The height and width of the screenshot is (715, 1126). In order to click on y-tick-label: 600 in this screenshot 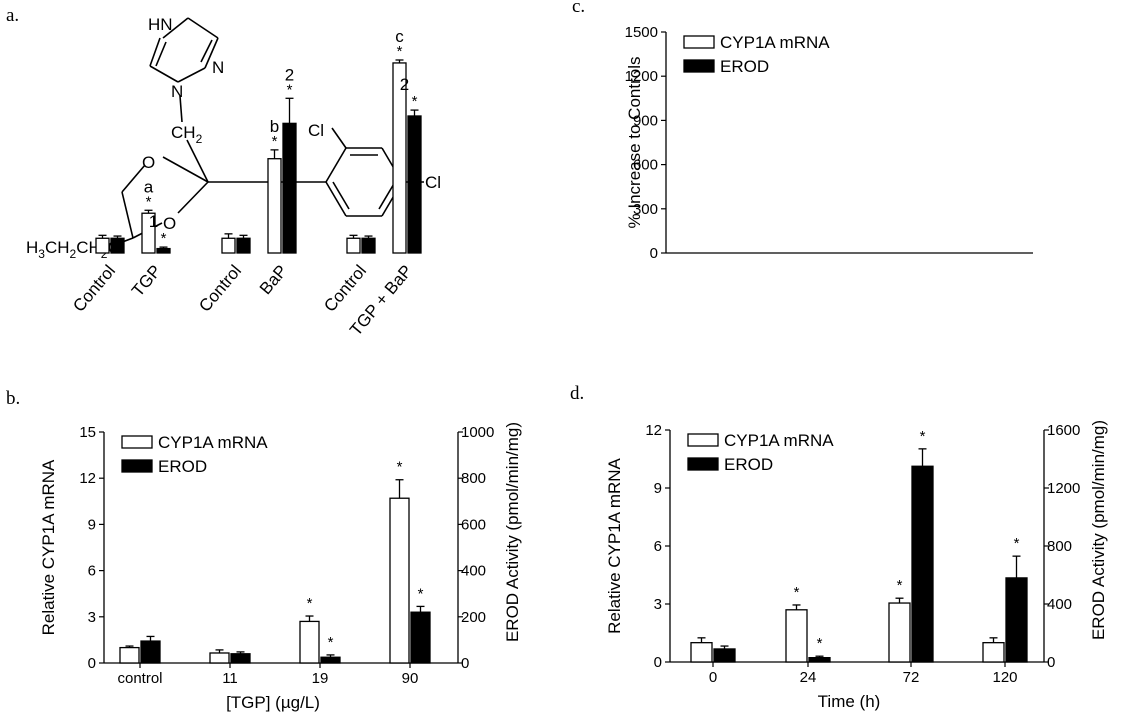, I will do `click(645, 165)`.